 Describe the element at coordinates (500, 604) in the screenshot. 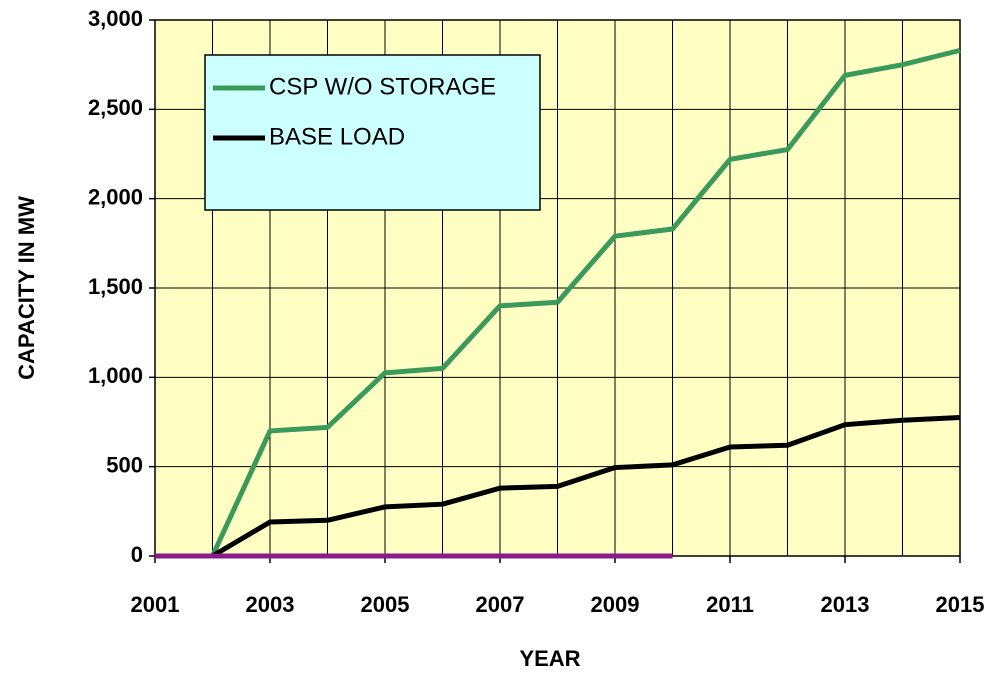

I see `x-tick-label: 2007` at that location.